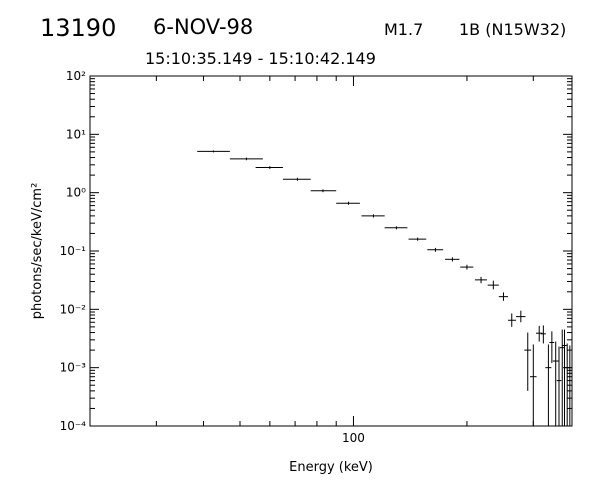  Describe the element at coordinates (76, 134) in the screenshot. I see `y-tick-label: 10¹` at that location.